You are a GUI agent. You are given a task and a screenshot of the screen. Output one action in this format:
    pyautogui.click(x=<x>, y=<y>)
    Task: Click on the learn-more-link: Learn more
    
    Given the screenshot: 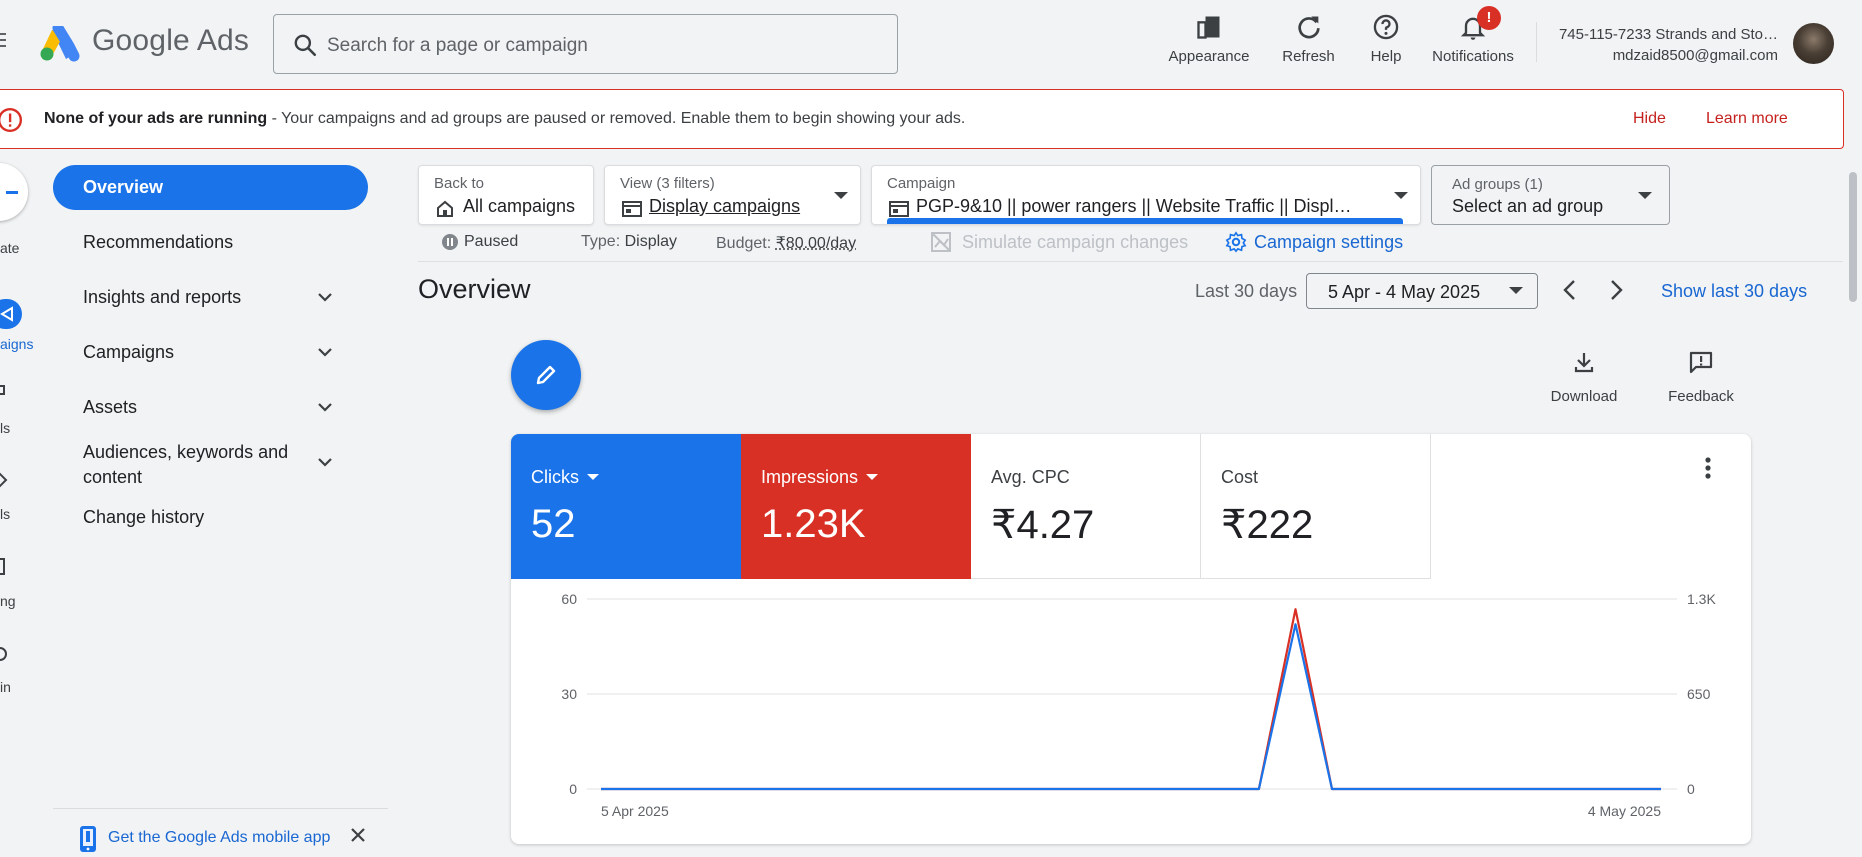 What is the action you would take?
    pyautogui.click(x=1747, y=118)
    